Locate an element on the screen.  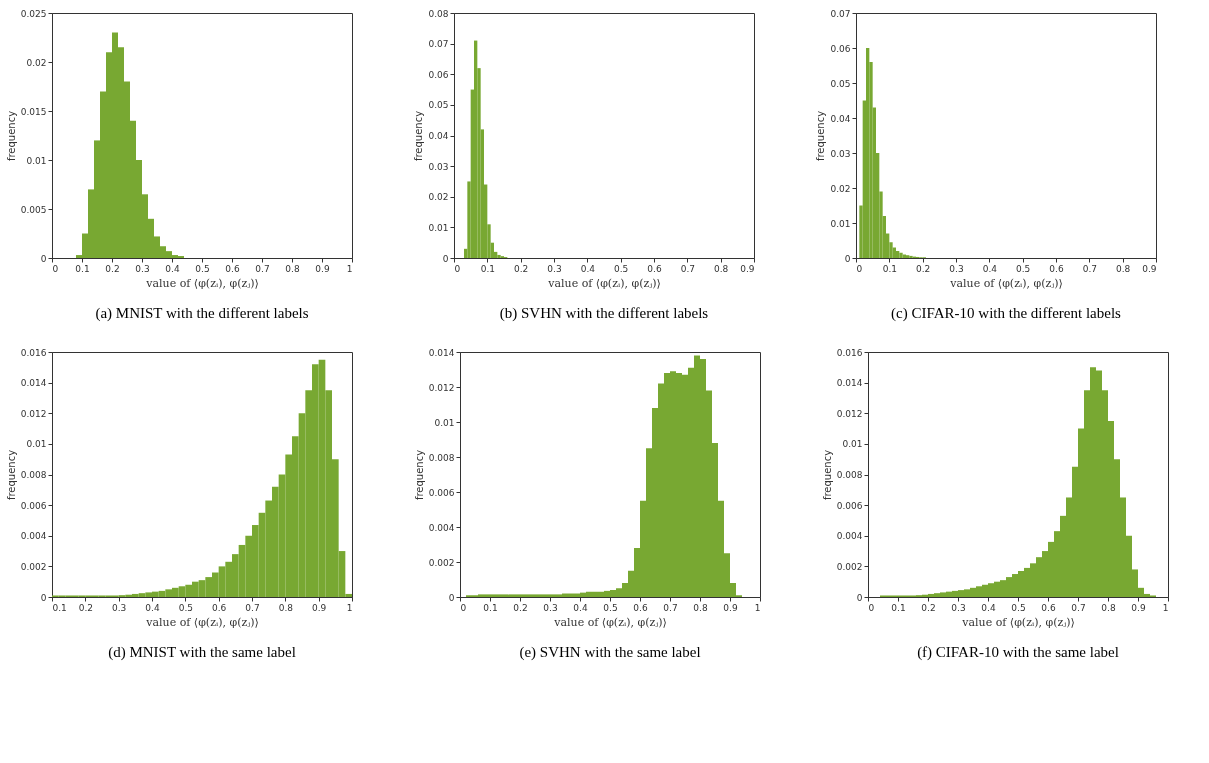
y-tick-label: 0.005 is located at coordinates (33, 209).